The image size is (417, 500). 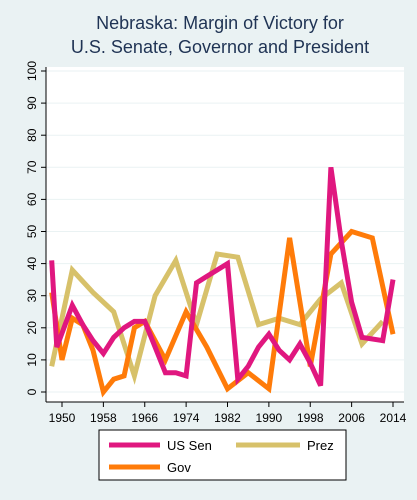 What do you see at coordinates (186, 418) in the screenshot?
I see `x-tick-label-1974: 1974` at bounding box center [186, 418].